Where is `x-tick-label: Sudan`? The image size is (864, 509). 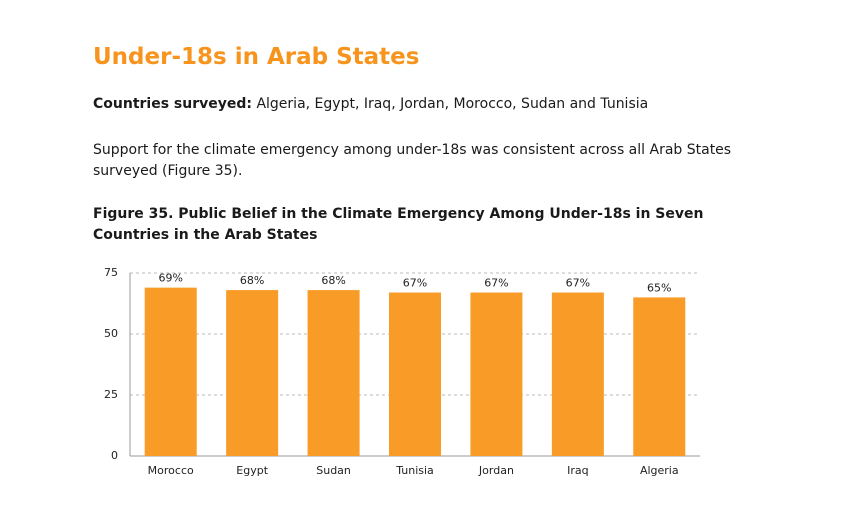 x-tick-label: Sudan is located at coordinates (333, 470).